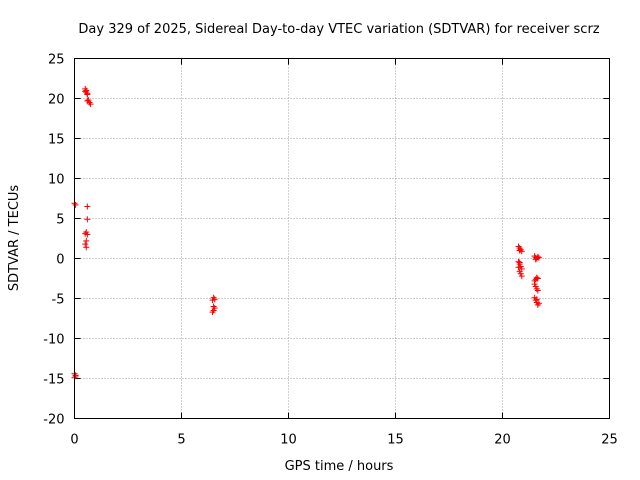 Image resolution: width=640 pixels, height=480 pixels. I want to click on x-tick-label: 10, so click(288, 440).